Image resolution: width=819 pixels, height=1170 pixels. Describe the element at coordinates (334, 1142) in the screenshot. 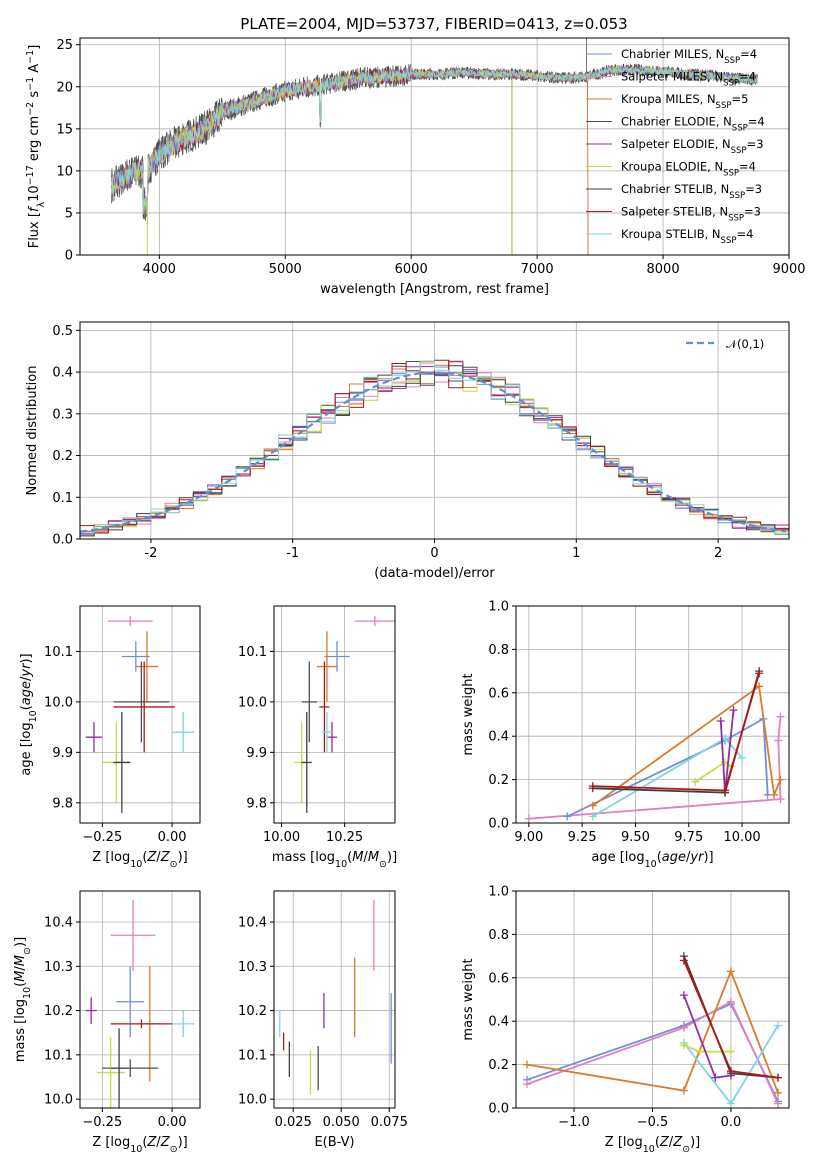

I see `x-axis-label: E(B-V)` at that location.